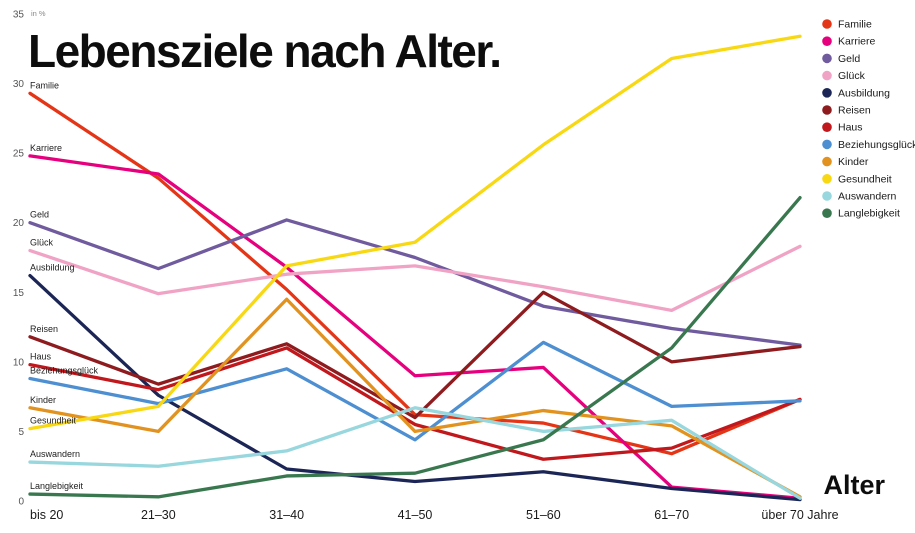  What do you see at coordinates (827, 93) in the screenshot?
I see `legend-dot-ausbildung` at bounding box center [827, 93].